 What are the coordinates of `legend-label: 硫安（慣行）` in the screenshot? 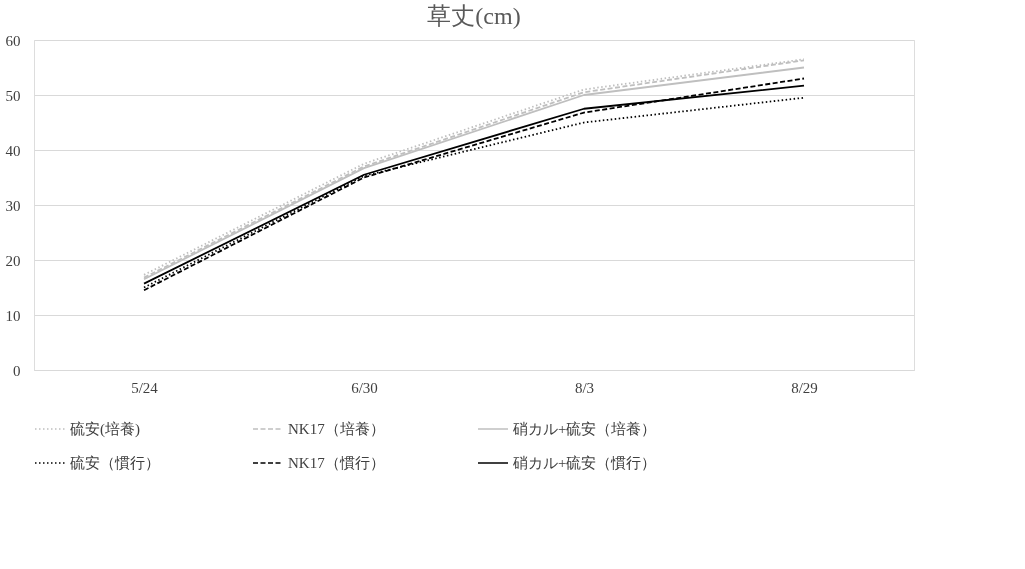 It's located at (115, 463).